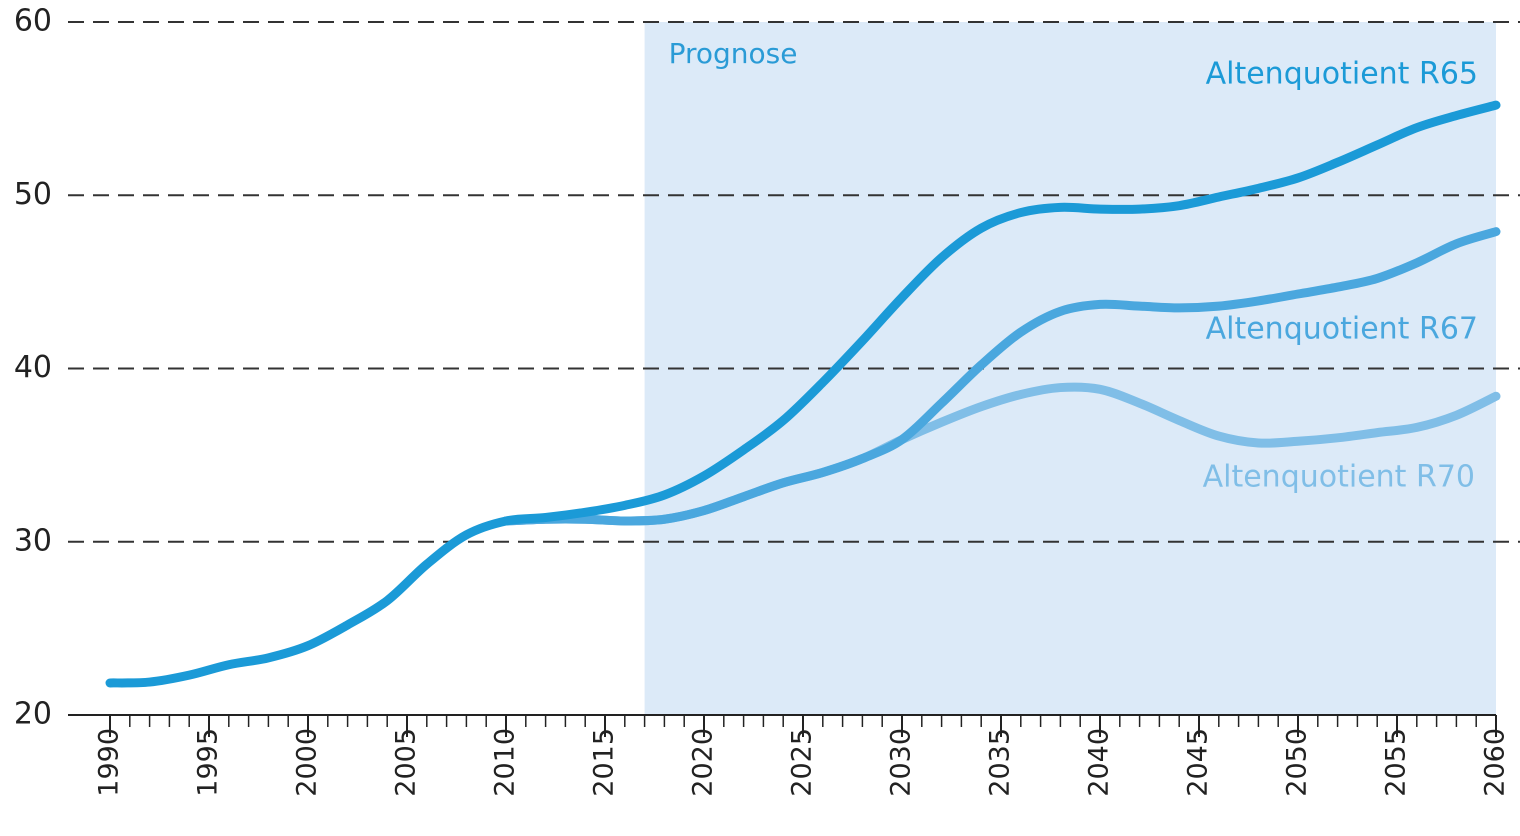 This screenshot has width=1520, height=836. I want to click on x-tick-label: 1990, so click(109, 762).